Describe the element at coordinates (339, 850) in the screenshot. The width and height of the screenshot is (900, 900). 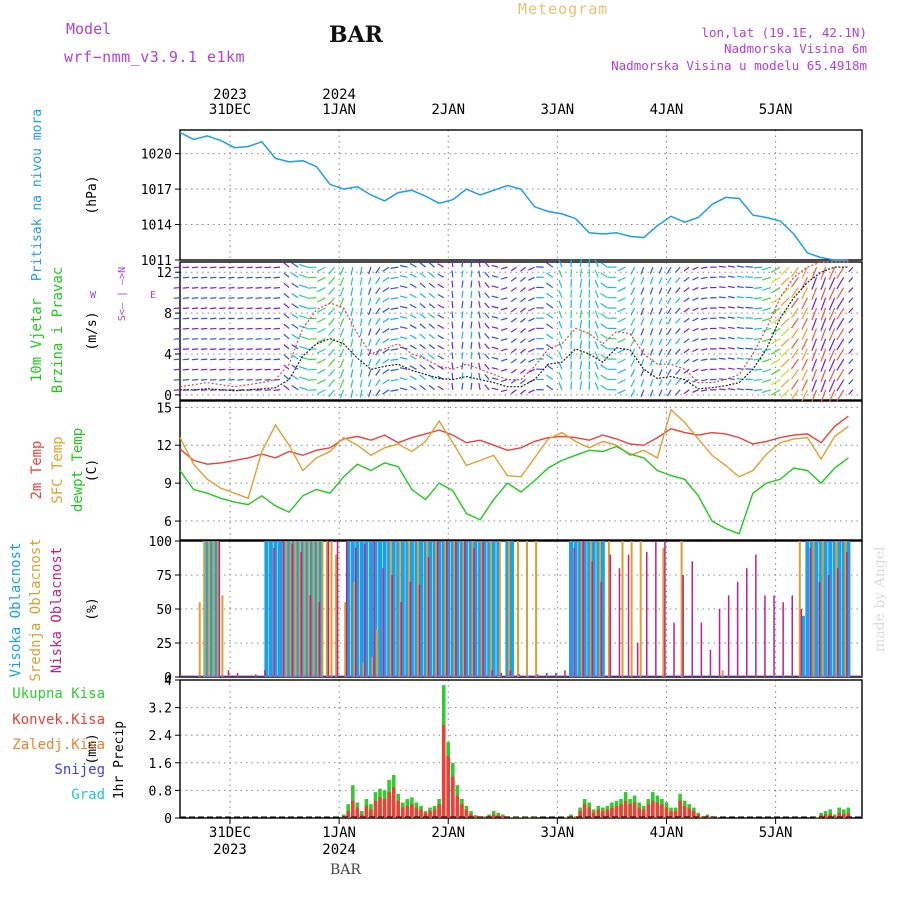
I see `bottom-year-label: 2024` at that location.